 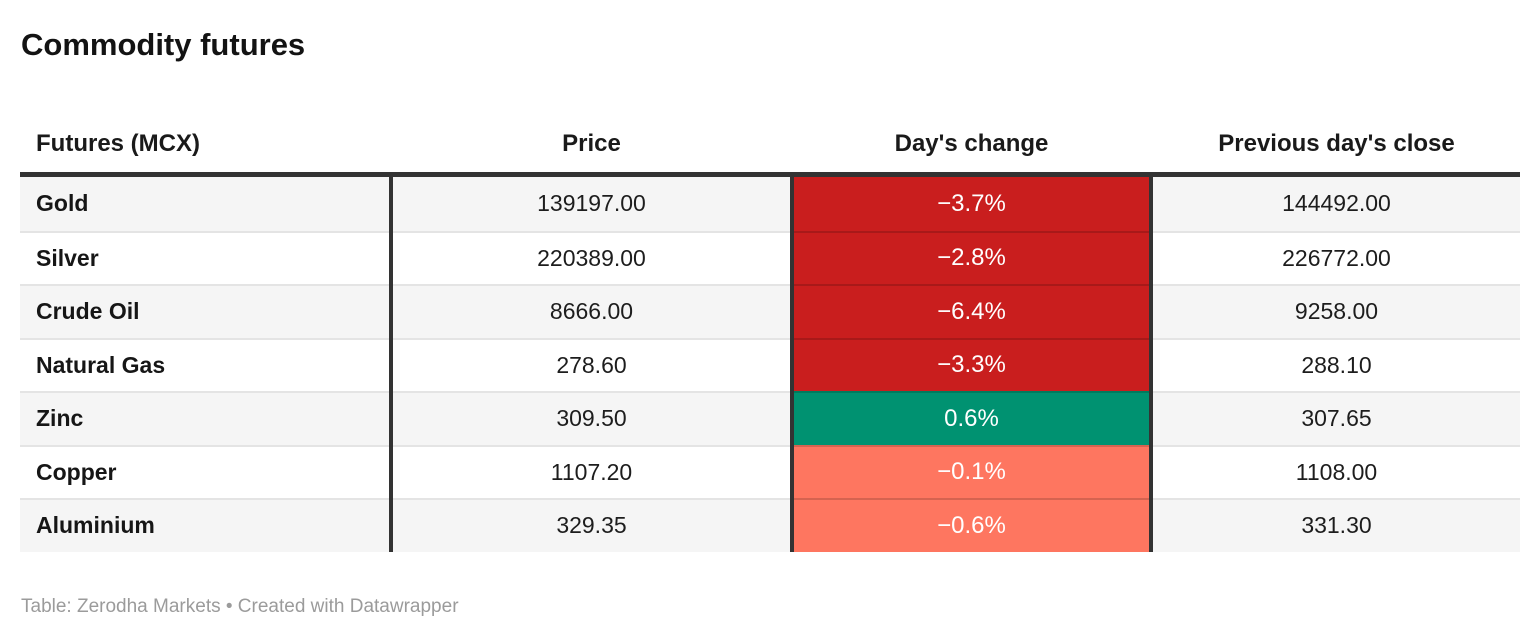 I want to click on change-cell: −2.8%, so click(x=971, y=257).